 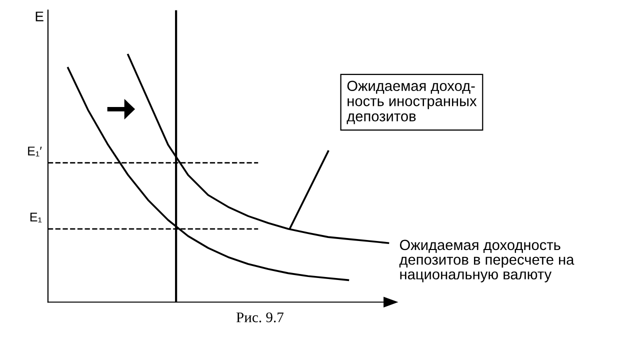 What do you see at coordinates (40, 17) in the screenshot?
I see `y-axis-title: E` at bounding box center [40, 17].